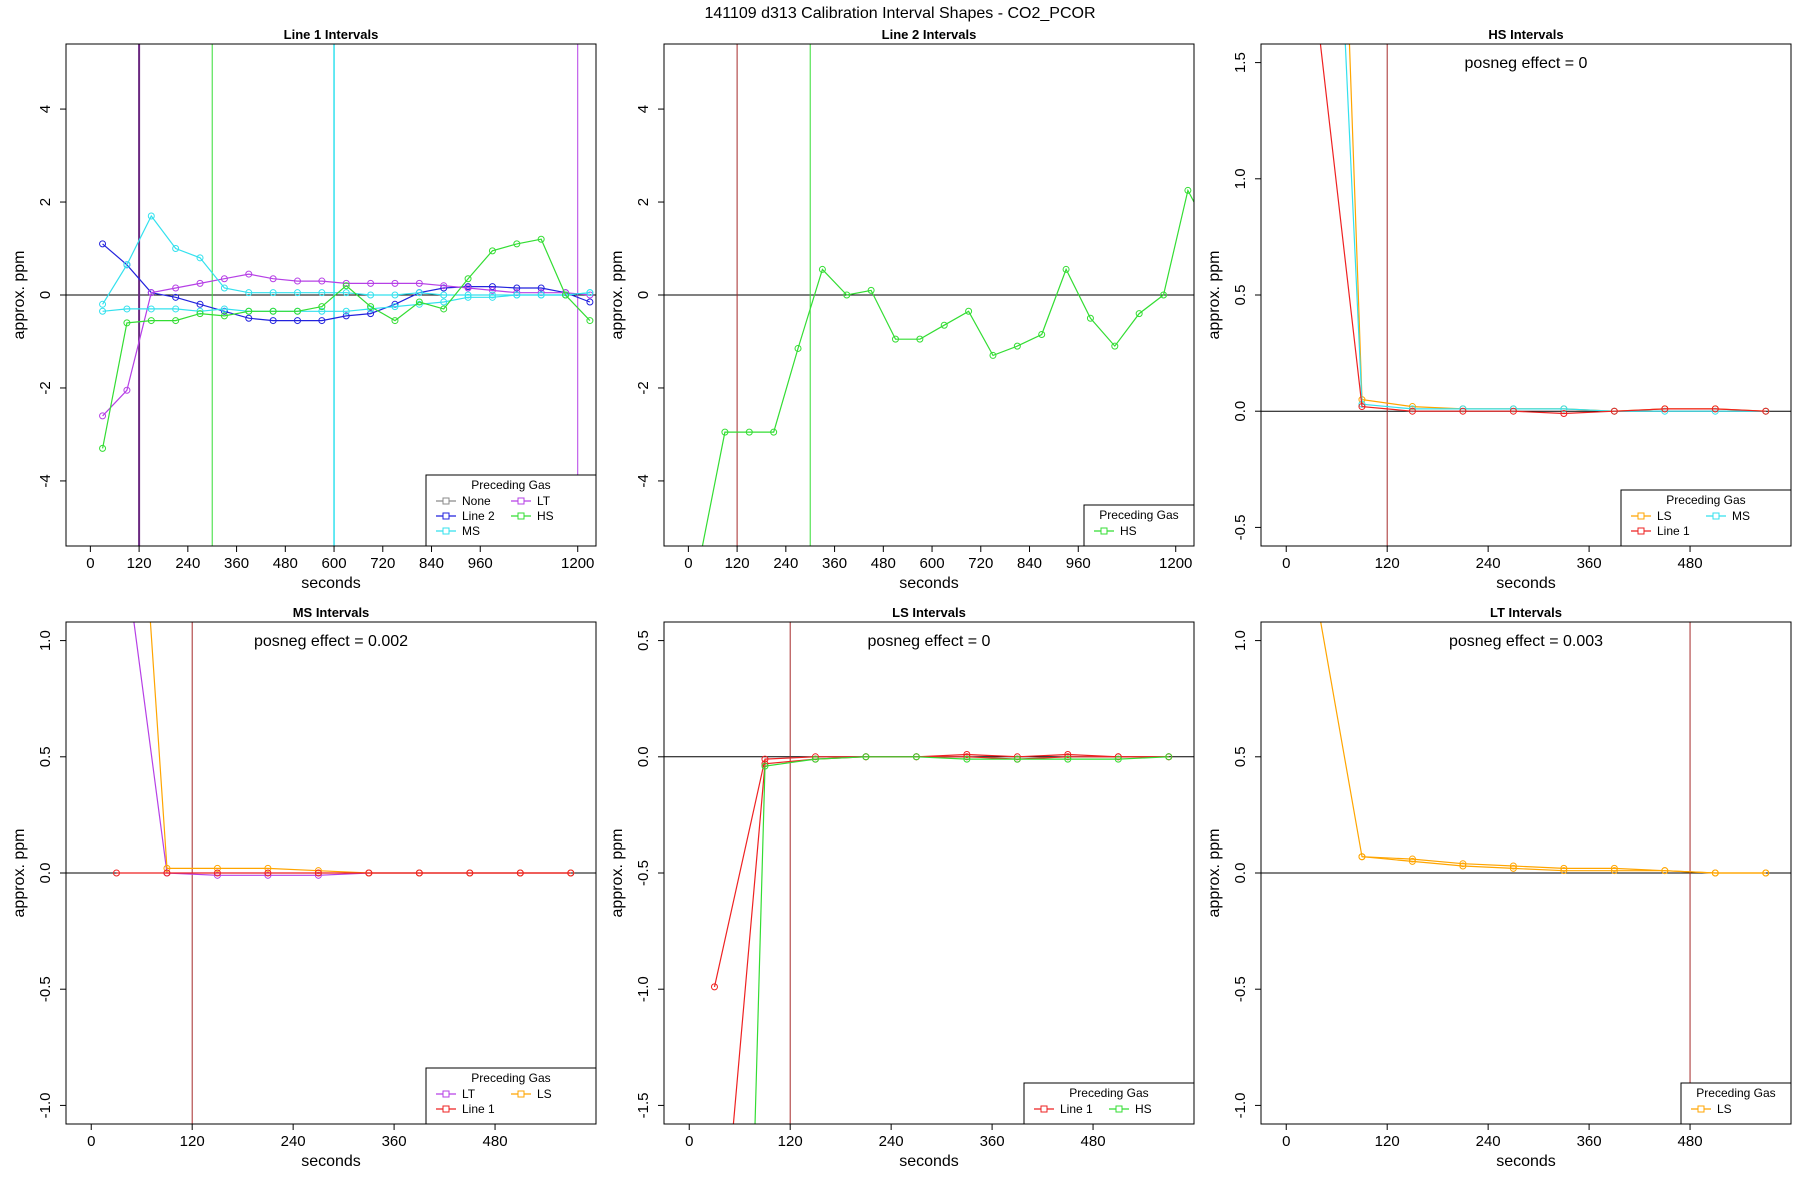  What do you see at coordinates (293, 1141) in the screenshot?
I see `x-tick-label: 240` at bounding box center [293, 1141].